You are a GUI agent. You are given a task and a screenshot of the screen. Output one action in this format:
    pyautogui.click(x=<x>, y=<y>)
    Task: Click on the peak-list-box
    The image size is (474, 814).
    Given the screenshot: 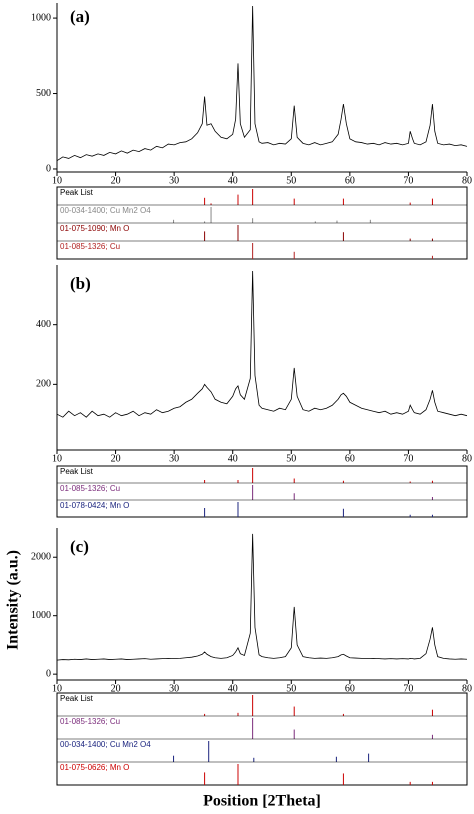 What is the action you would take?
    pyautogui.click(x=262, y=491)
    